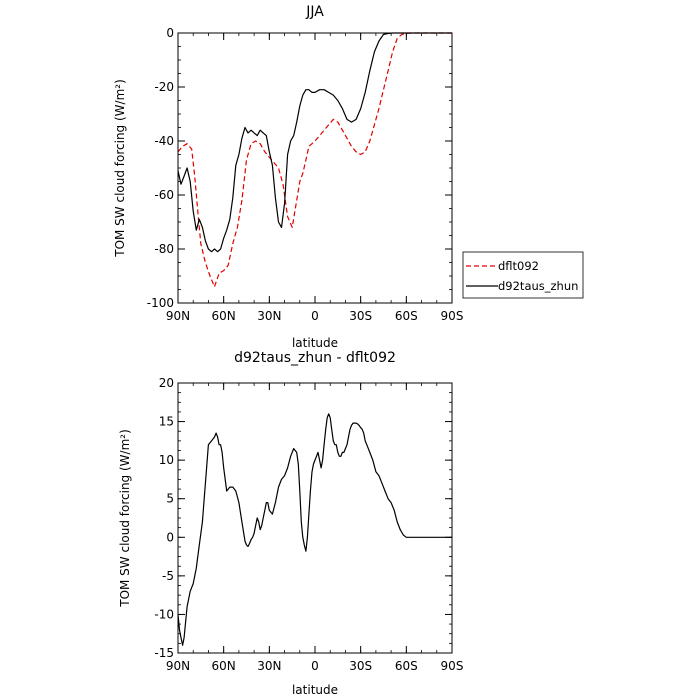  Describe the element at coordinates (452, 316) in the screenshot. I see `top-chart-xtick-label: 90S` at that location.